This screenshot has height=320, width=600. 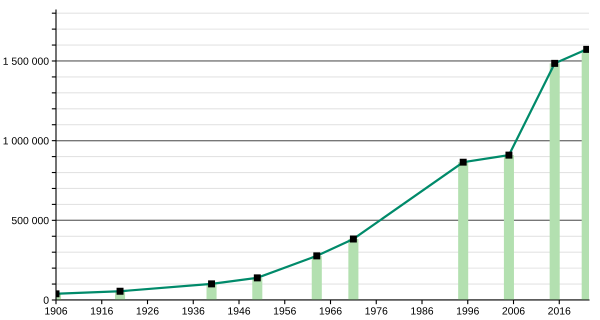 I want to click on x-tick-label: 1946, so click(x=239, y=311).